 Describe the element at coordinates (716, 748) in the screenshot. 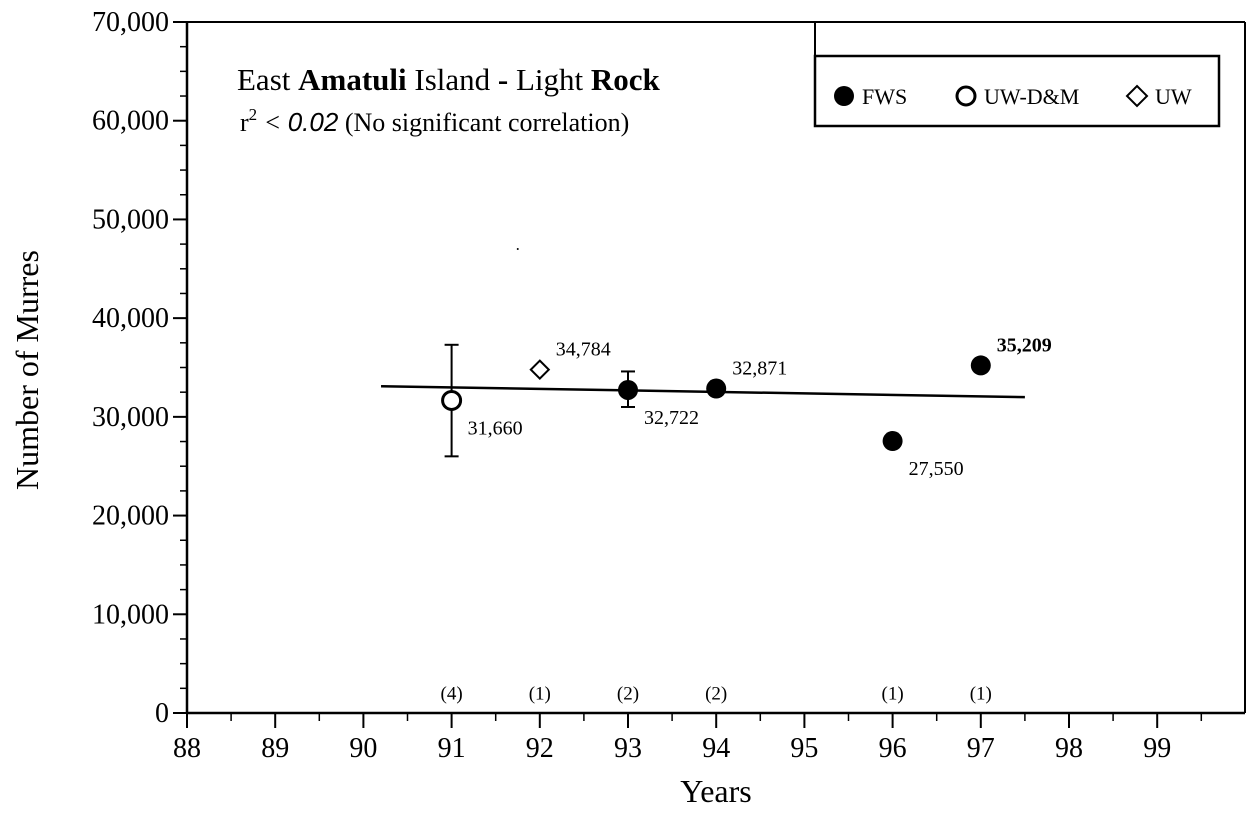

I see `x-tick-label: 94` at that location.